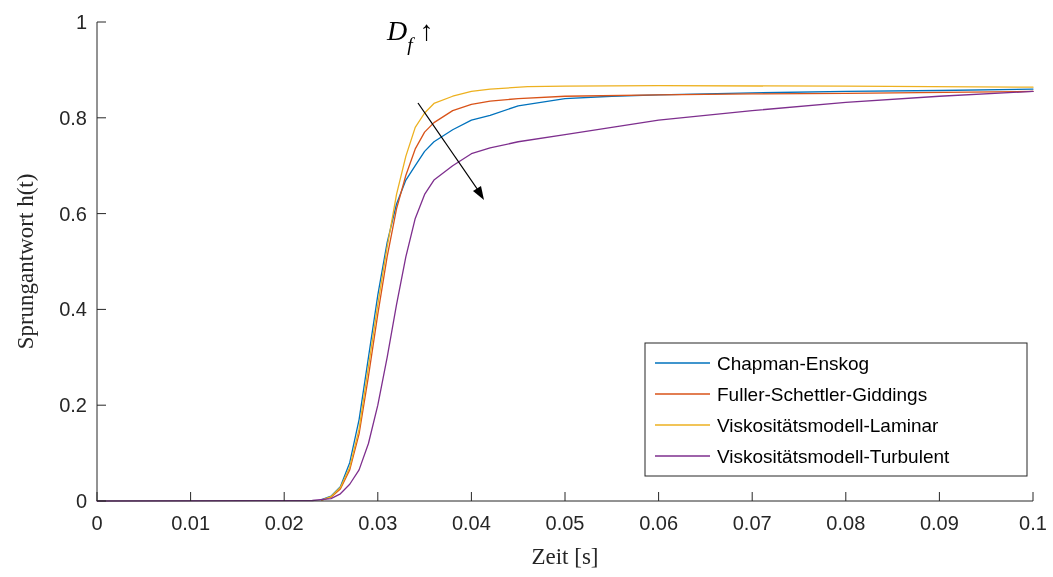 Image resolution: width=1053 pixels, height=577 pixels. What do you see at coordinates (565, 556) in the screenshot?
I see `x-axis-title: Zeit [s]` at bounding box center [565, 556].